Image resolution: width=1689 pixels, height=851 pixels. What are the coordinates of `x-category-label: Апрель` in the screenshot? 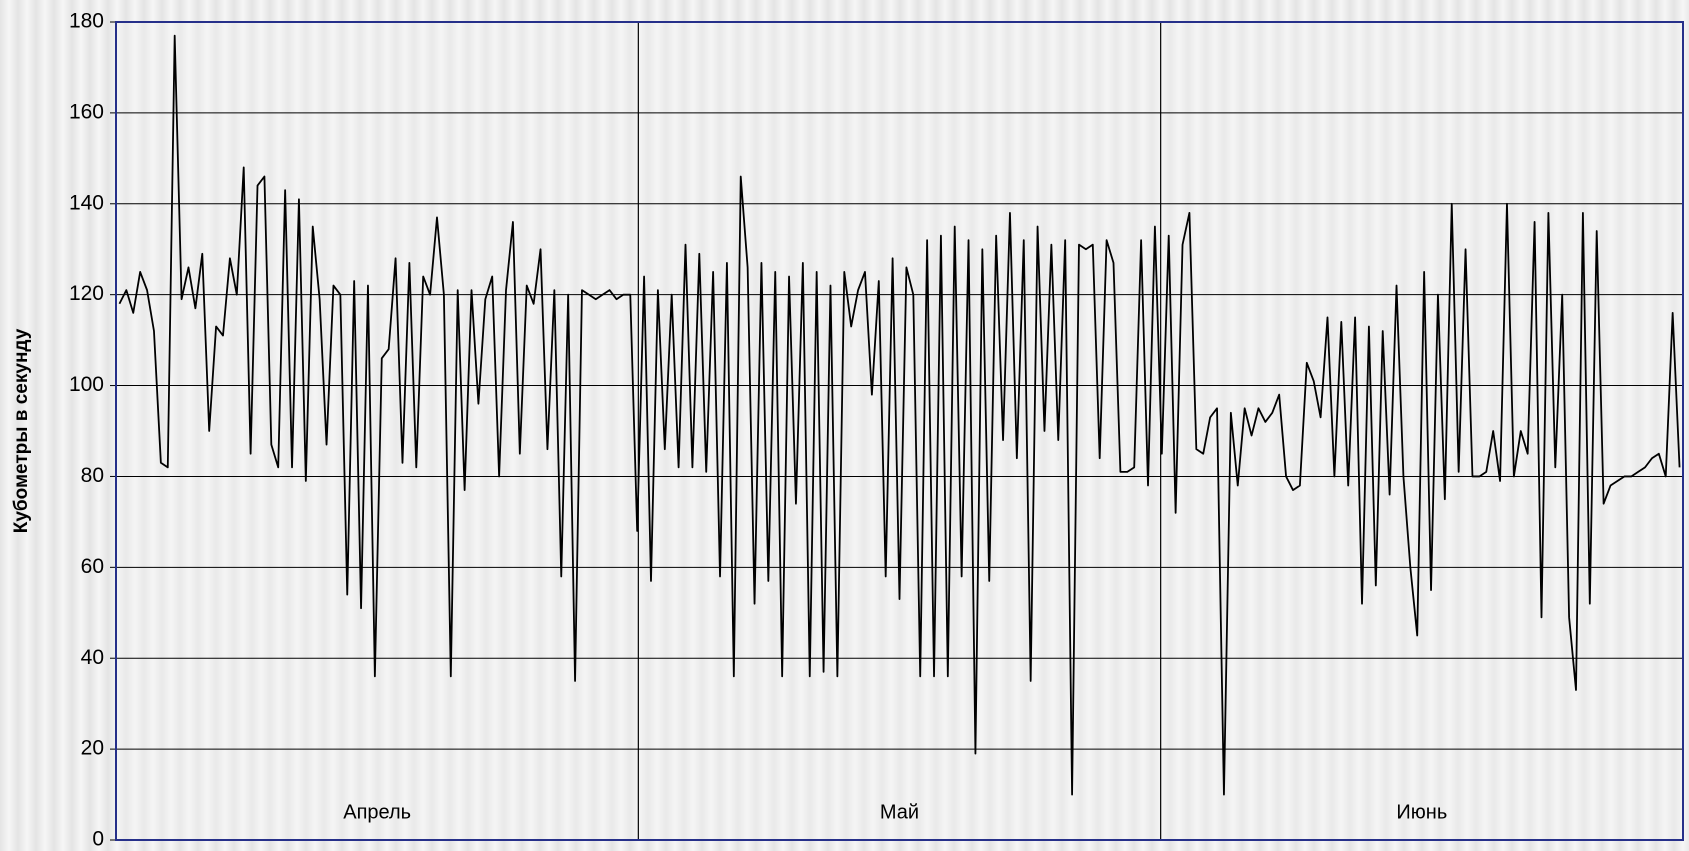 It's located at (377, 812).